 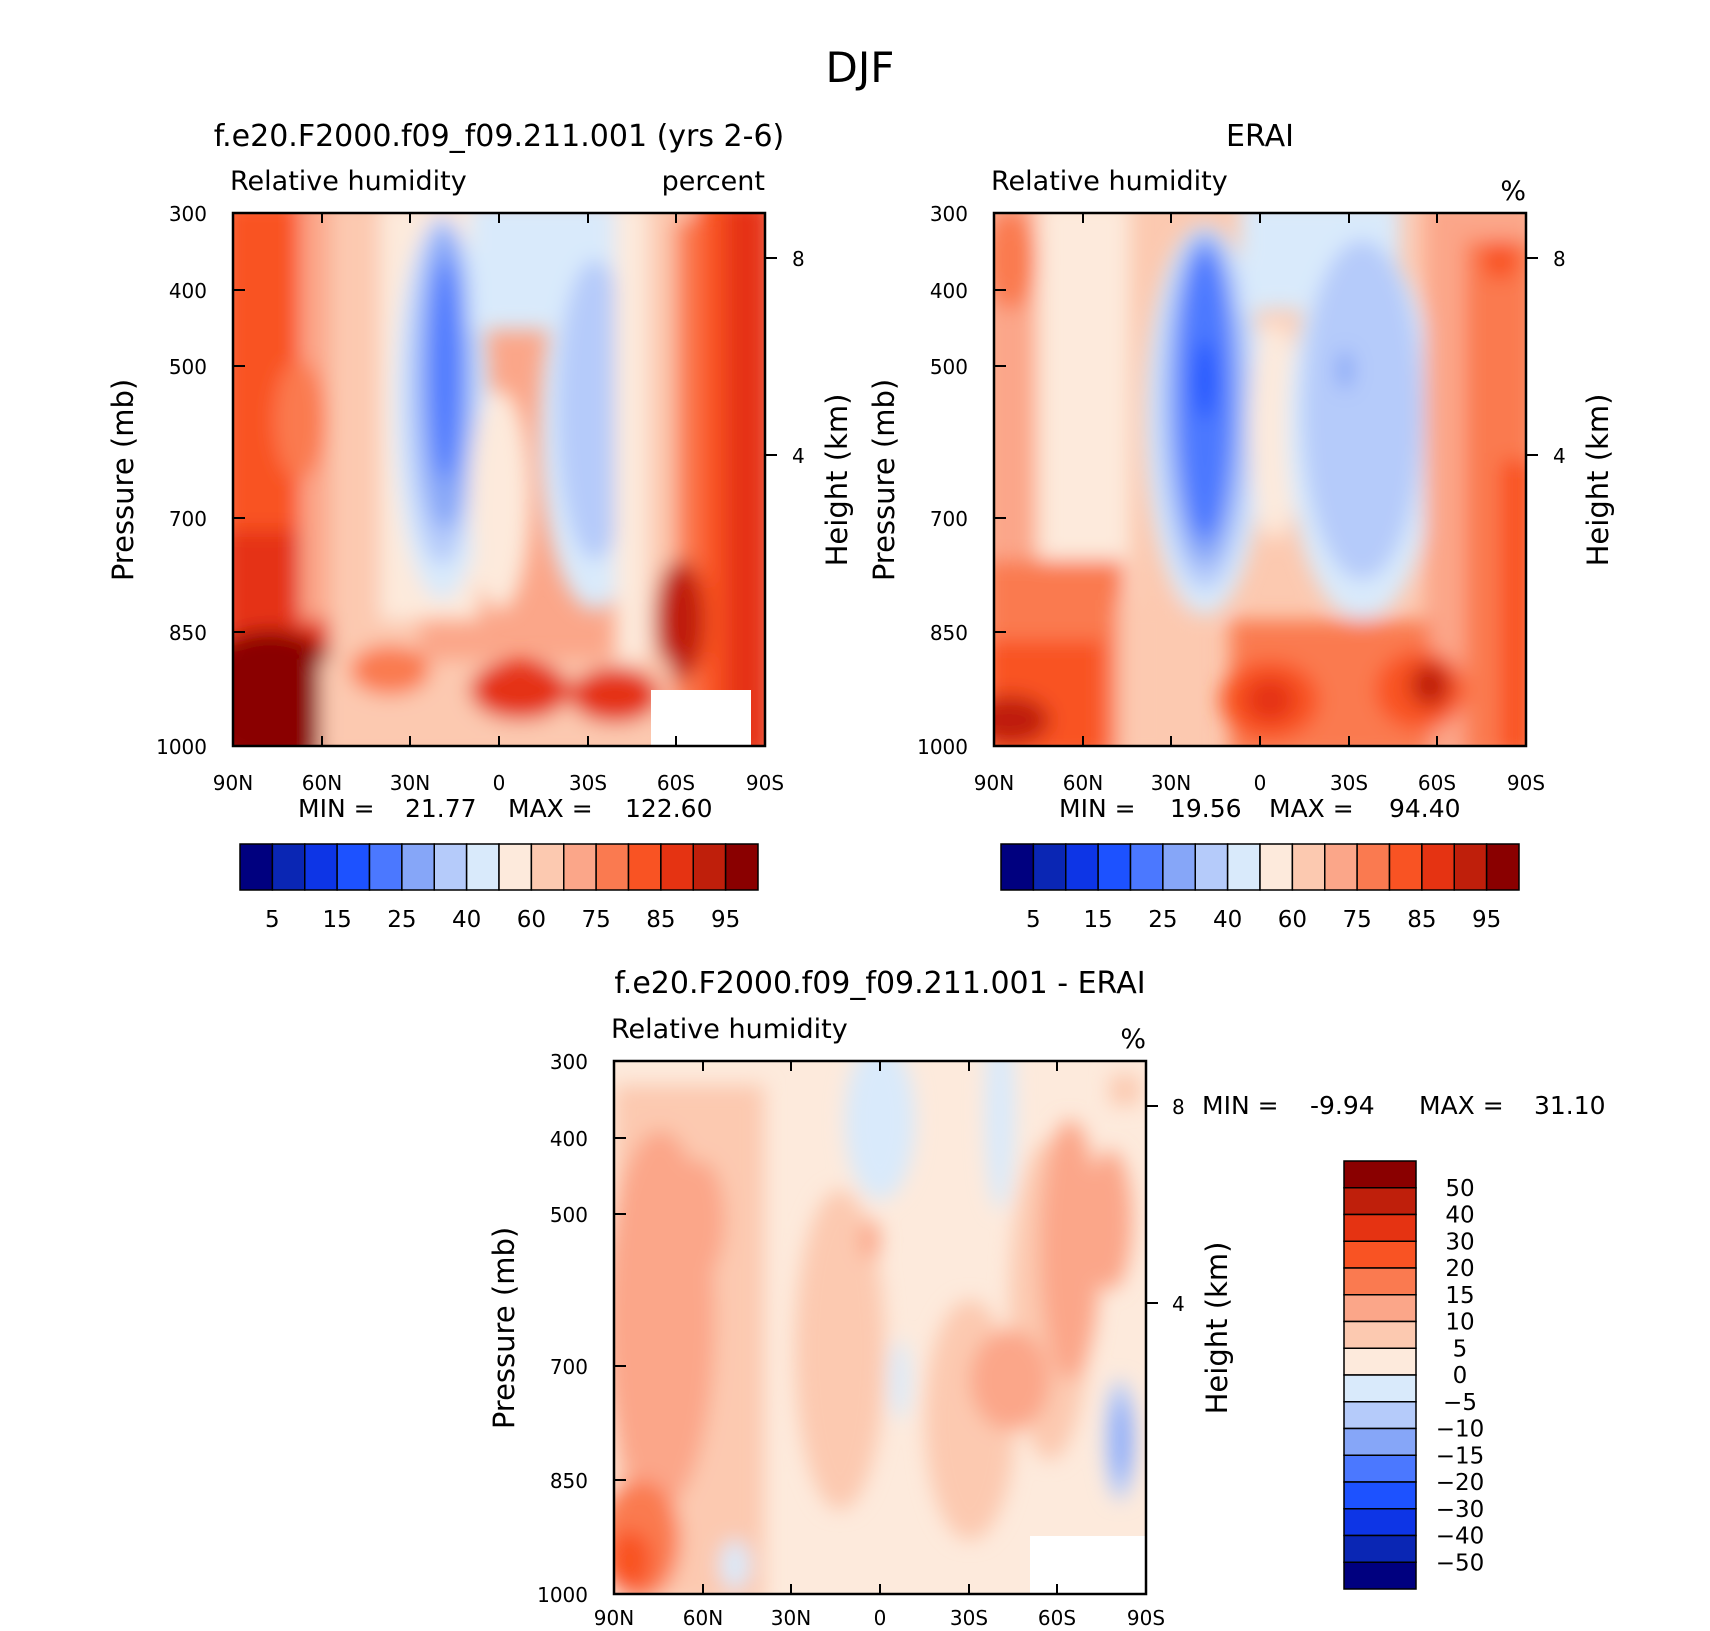 What do you see at coordinates (860, 67) in the screenshot?
I see `figure-title: DJF` at bounding box center [860, 67].